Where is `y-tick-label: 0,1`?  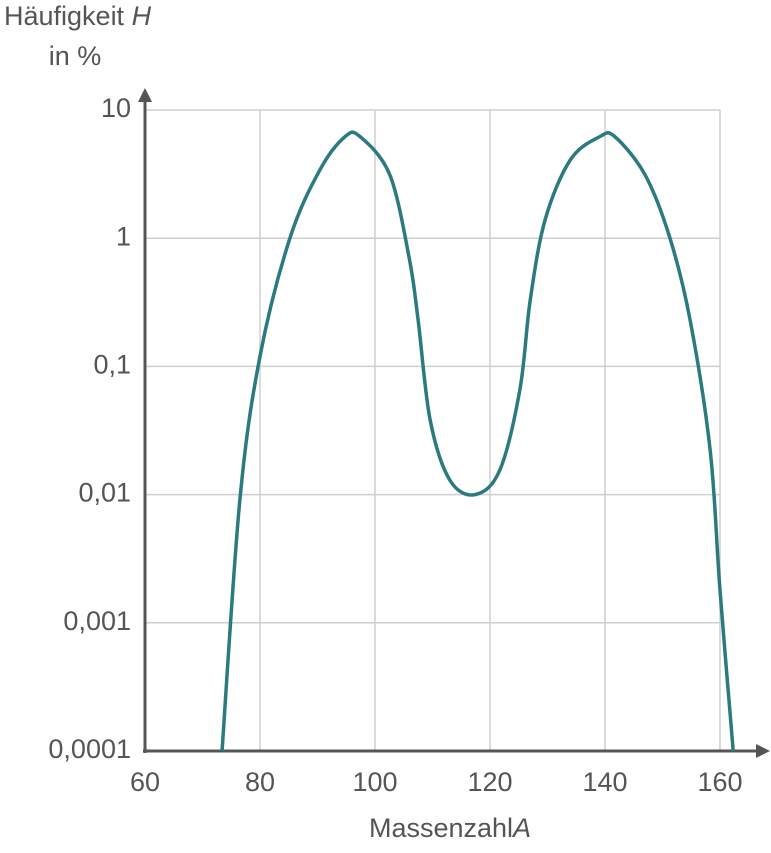
y-tick-label: 0,1 is located at coordinates (112, 365).